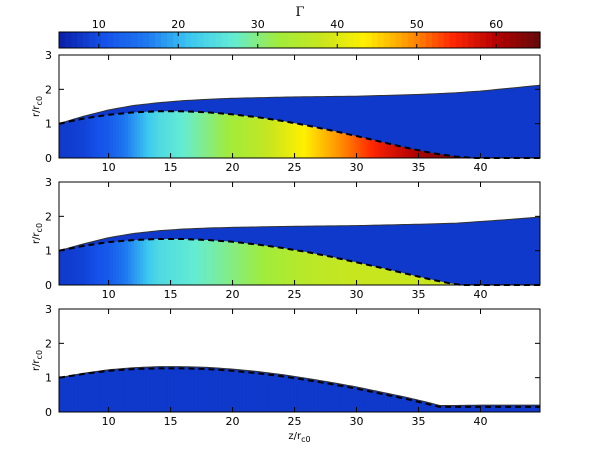  I want to click on x-tick-label: 35, so click(419, 421).